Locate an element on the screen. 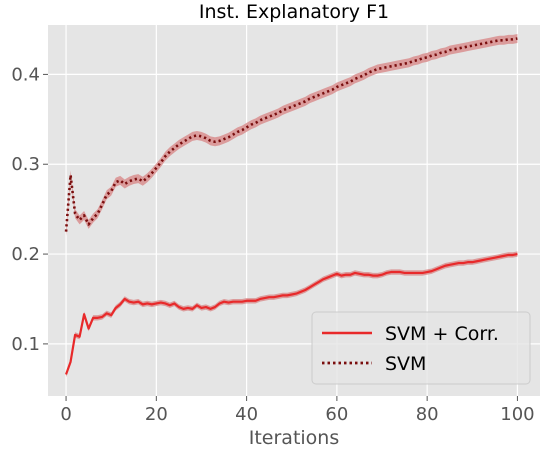  legend-frame is located at coordinates (421, 348).